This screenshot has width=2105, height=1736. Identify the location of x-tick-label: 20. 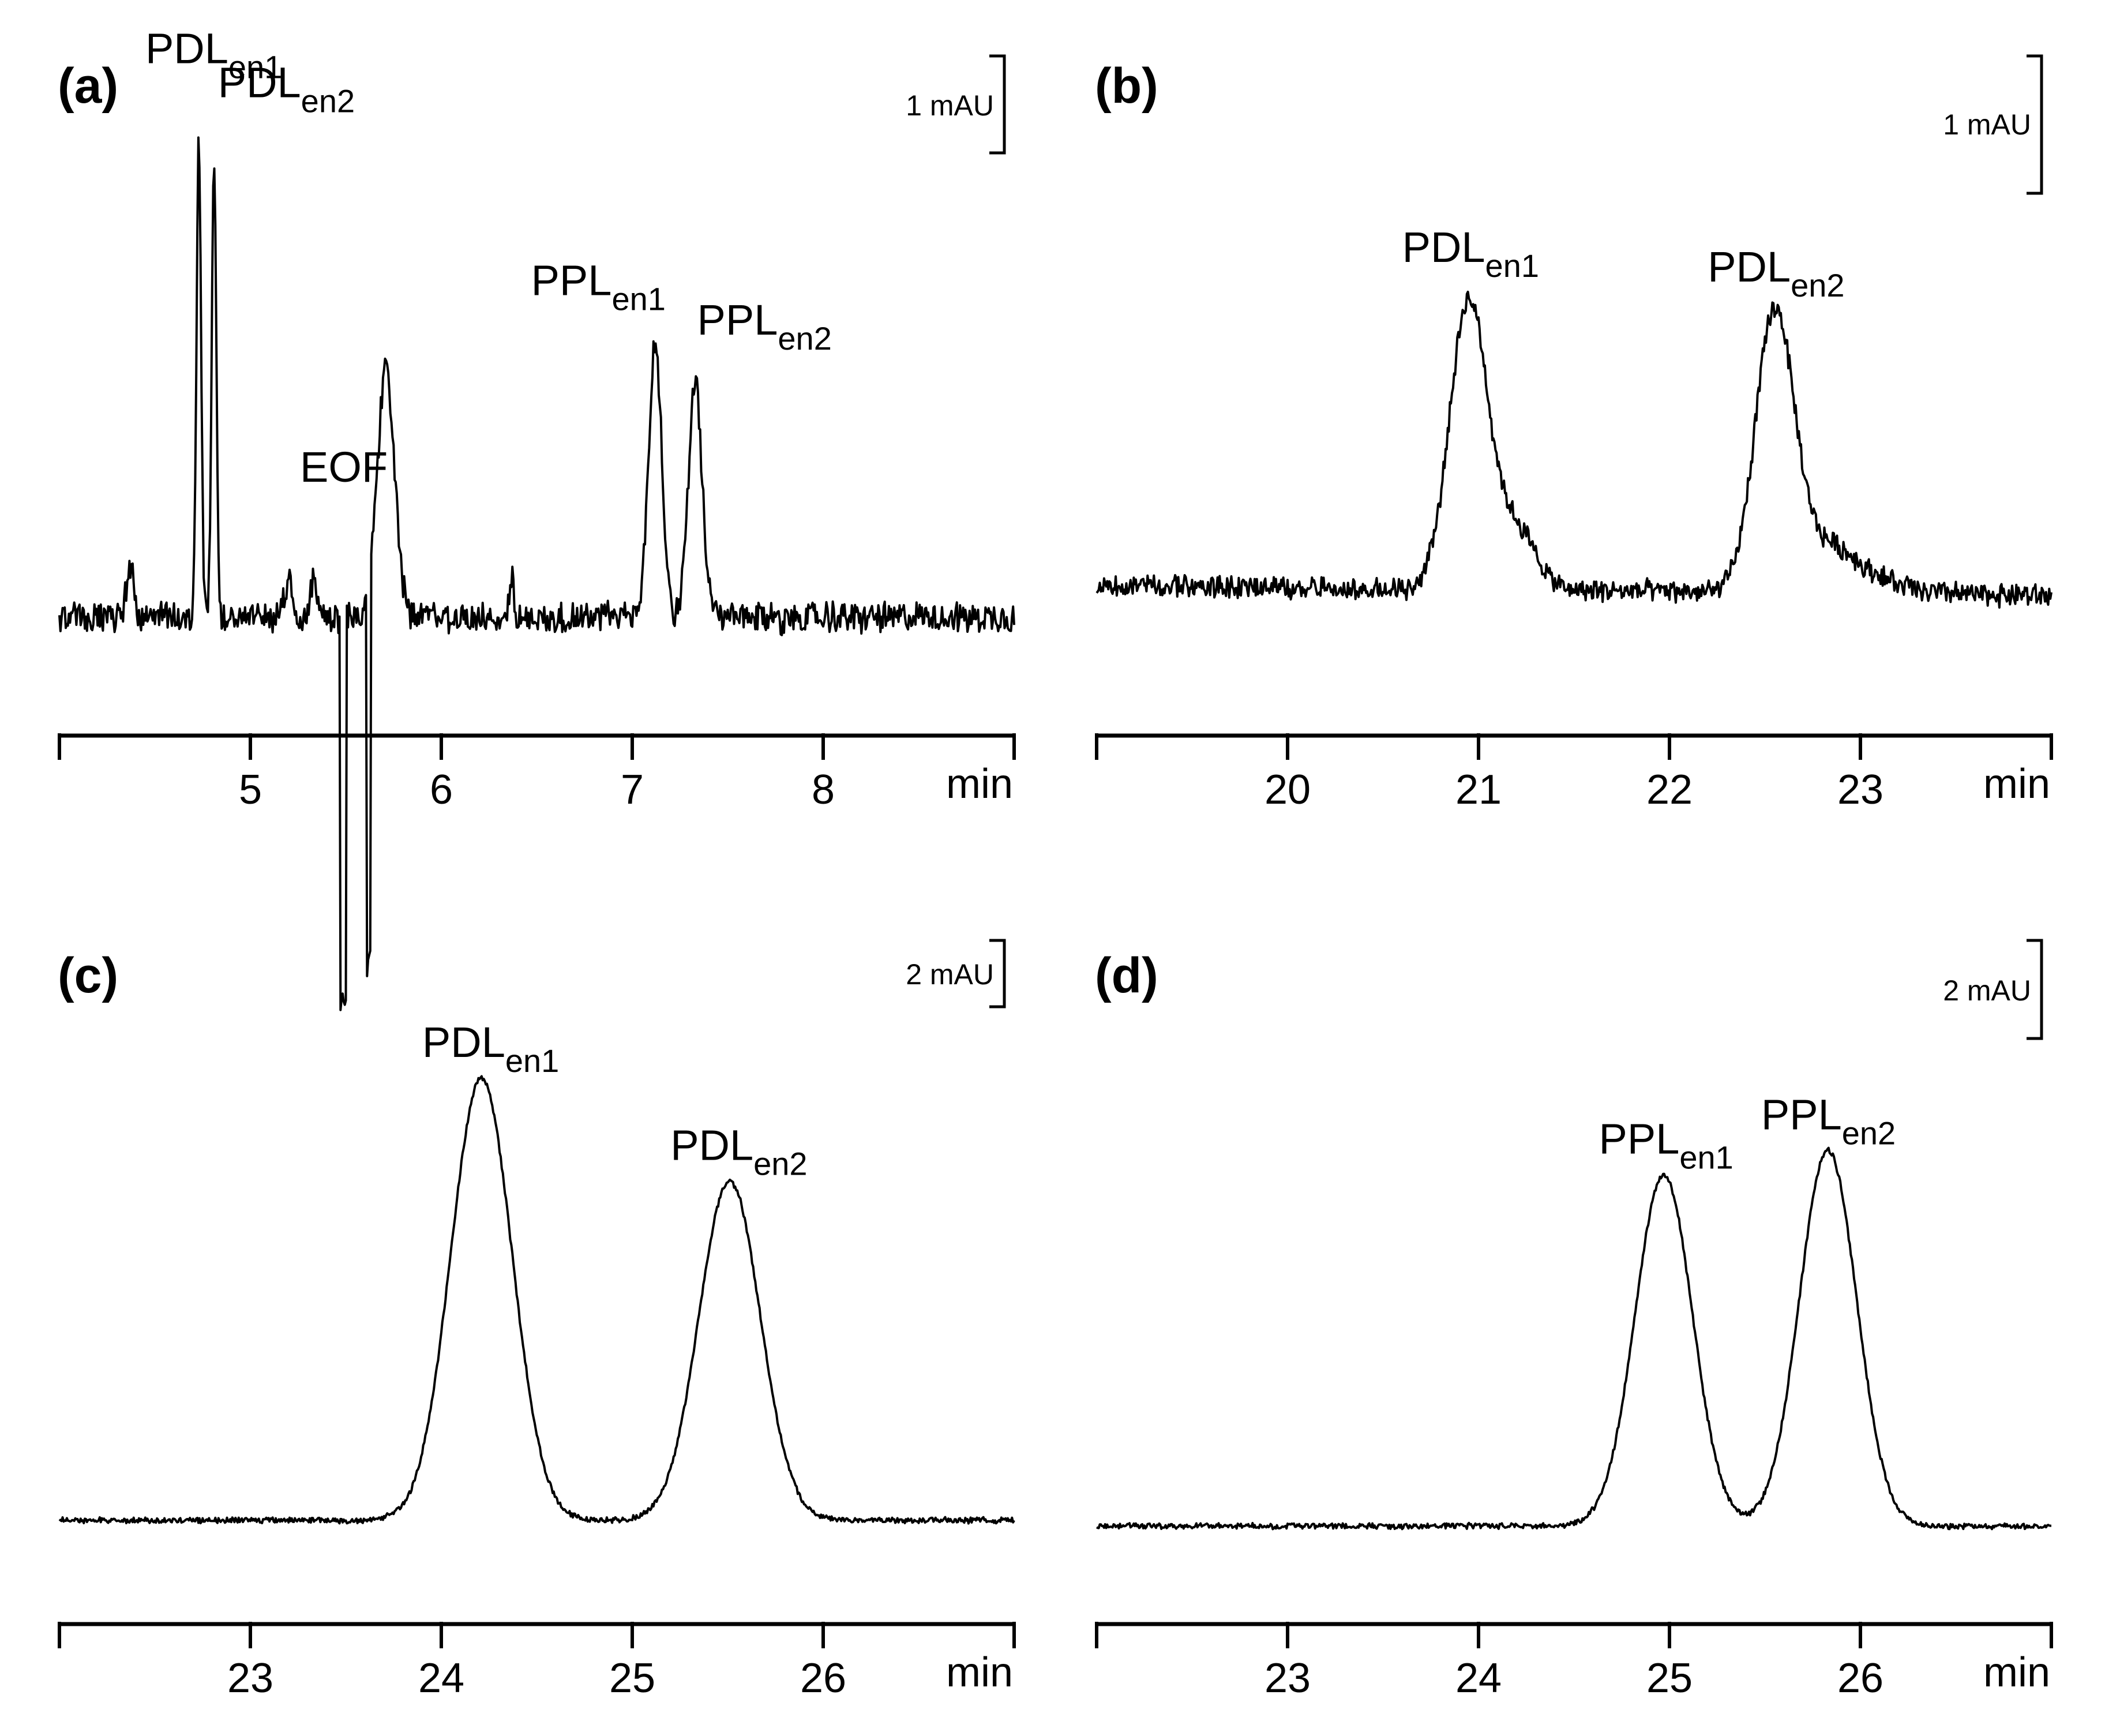
(1288, 790).